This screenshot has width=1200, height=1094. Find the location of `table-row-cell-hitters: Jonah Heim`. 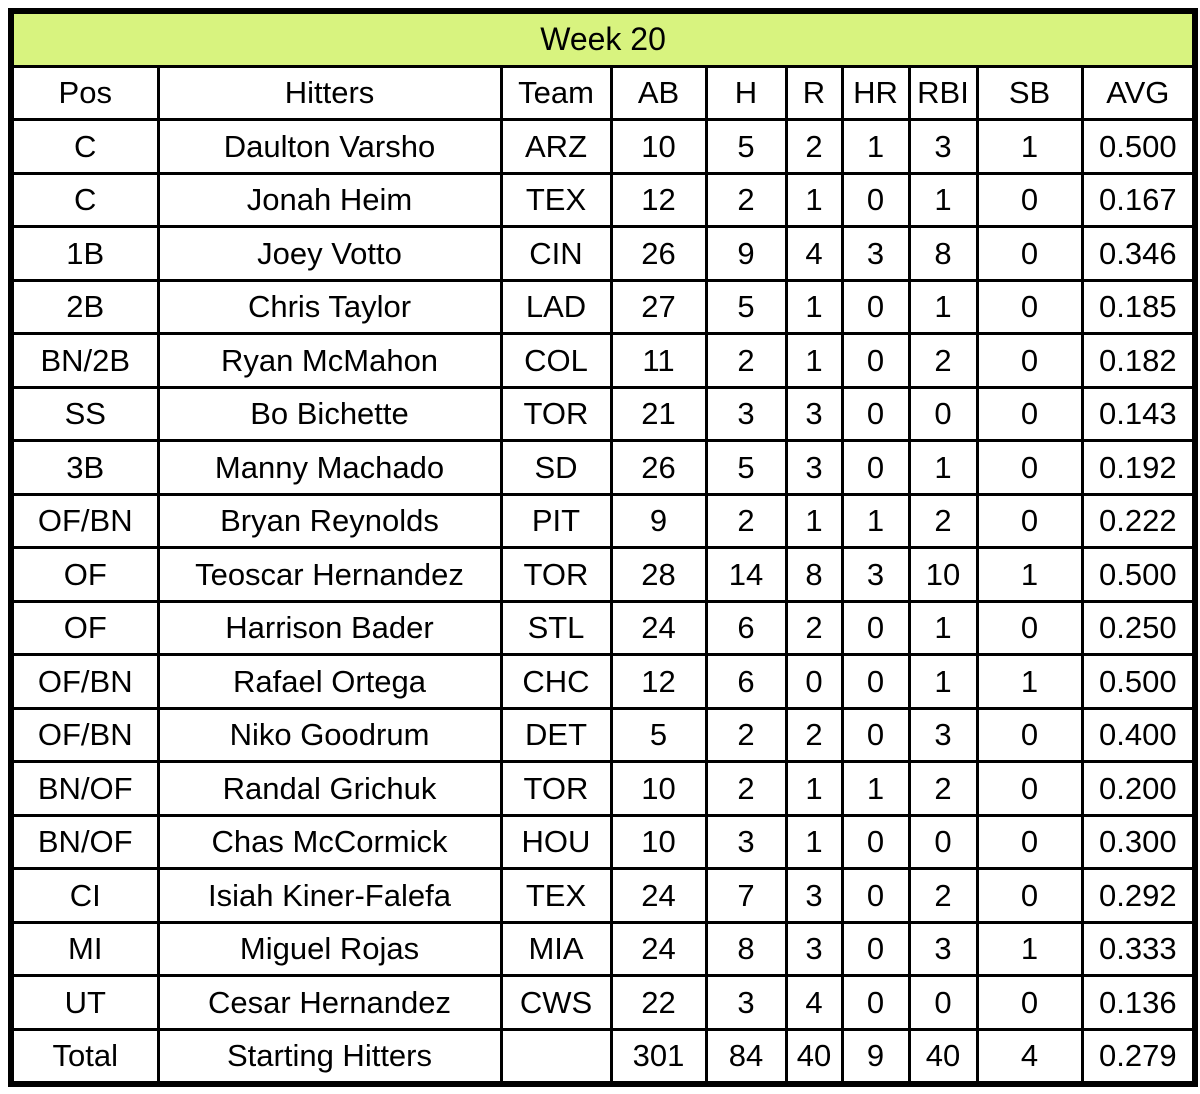

table-row-cell-hitters: Jonah Heim is located at coordinates (329, 199).